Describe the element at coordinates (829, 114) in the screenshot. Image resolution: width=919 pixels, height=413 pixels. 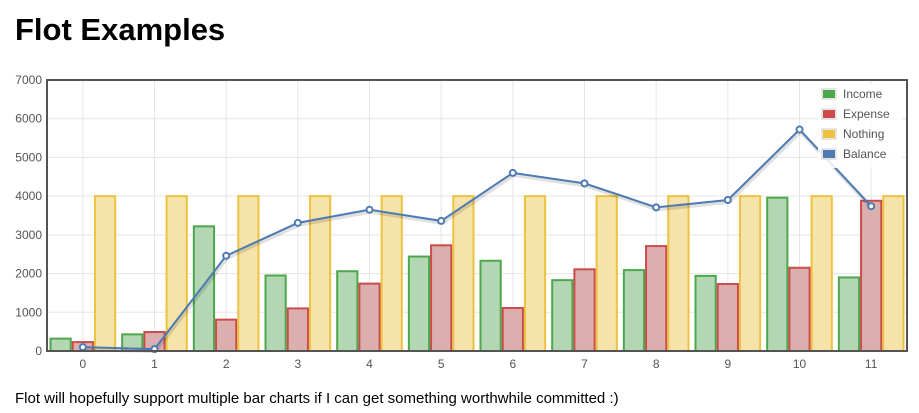
I see `legend-swatch-expense` at that location.